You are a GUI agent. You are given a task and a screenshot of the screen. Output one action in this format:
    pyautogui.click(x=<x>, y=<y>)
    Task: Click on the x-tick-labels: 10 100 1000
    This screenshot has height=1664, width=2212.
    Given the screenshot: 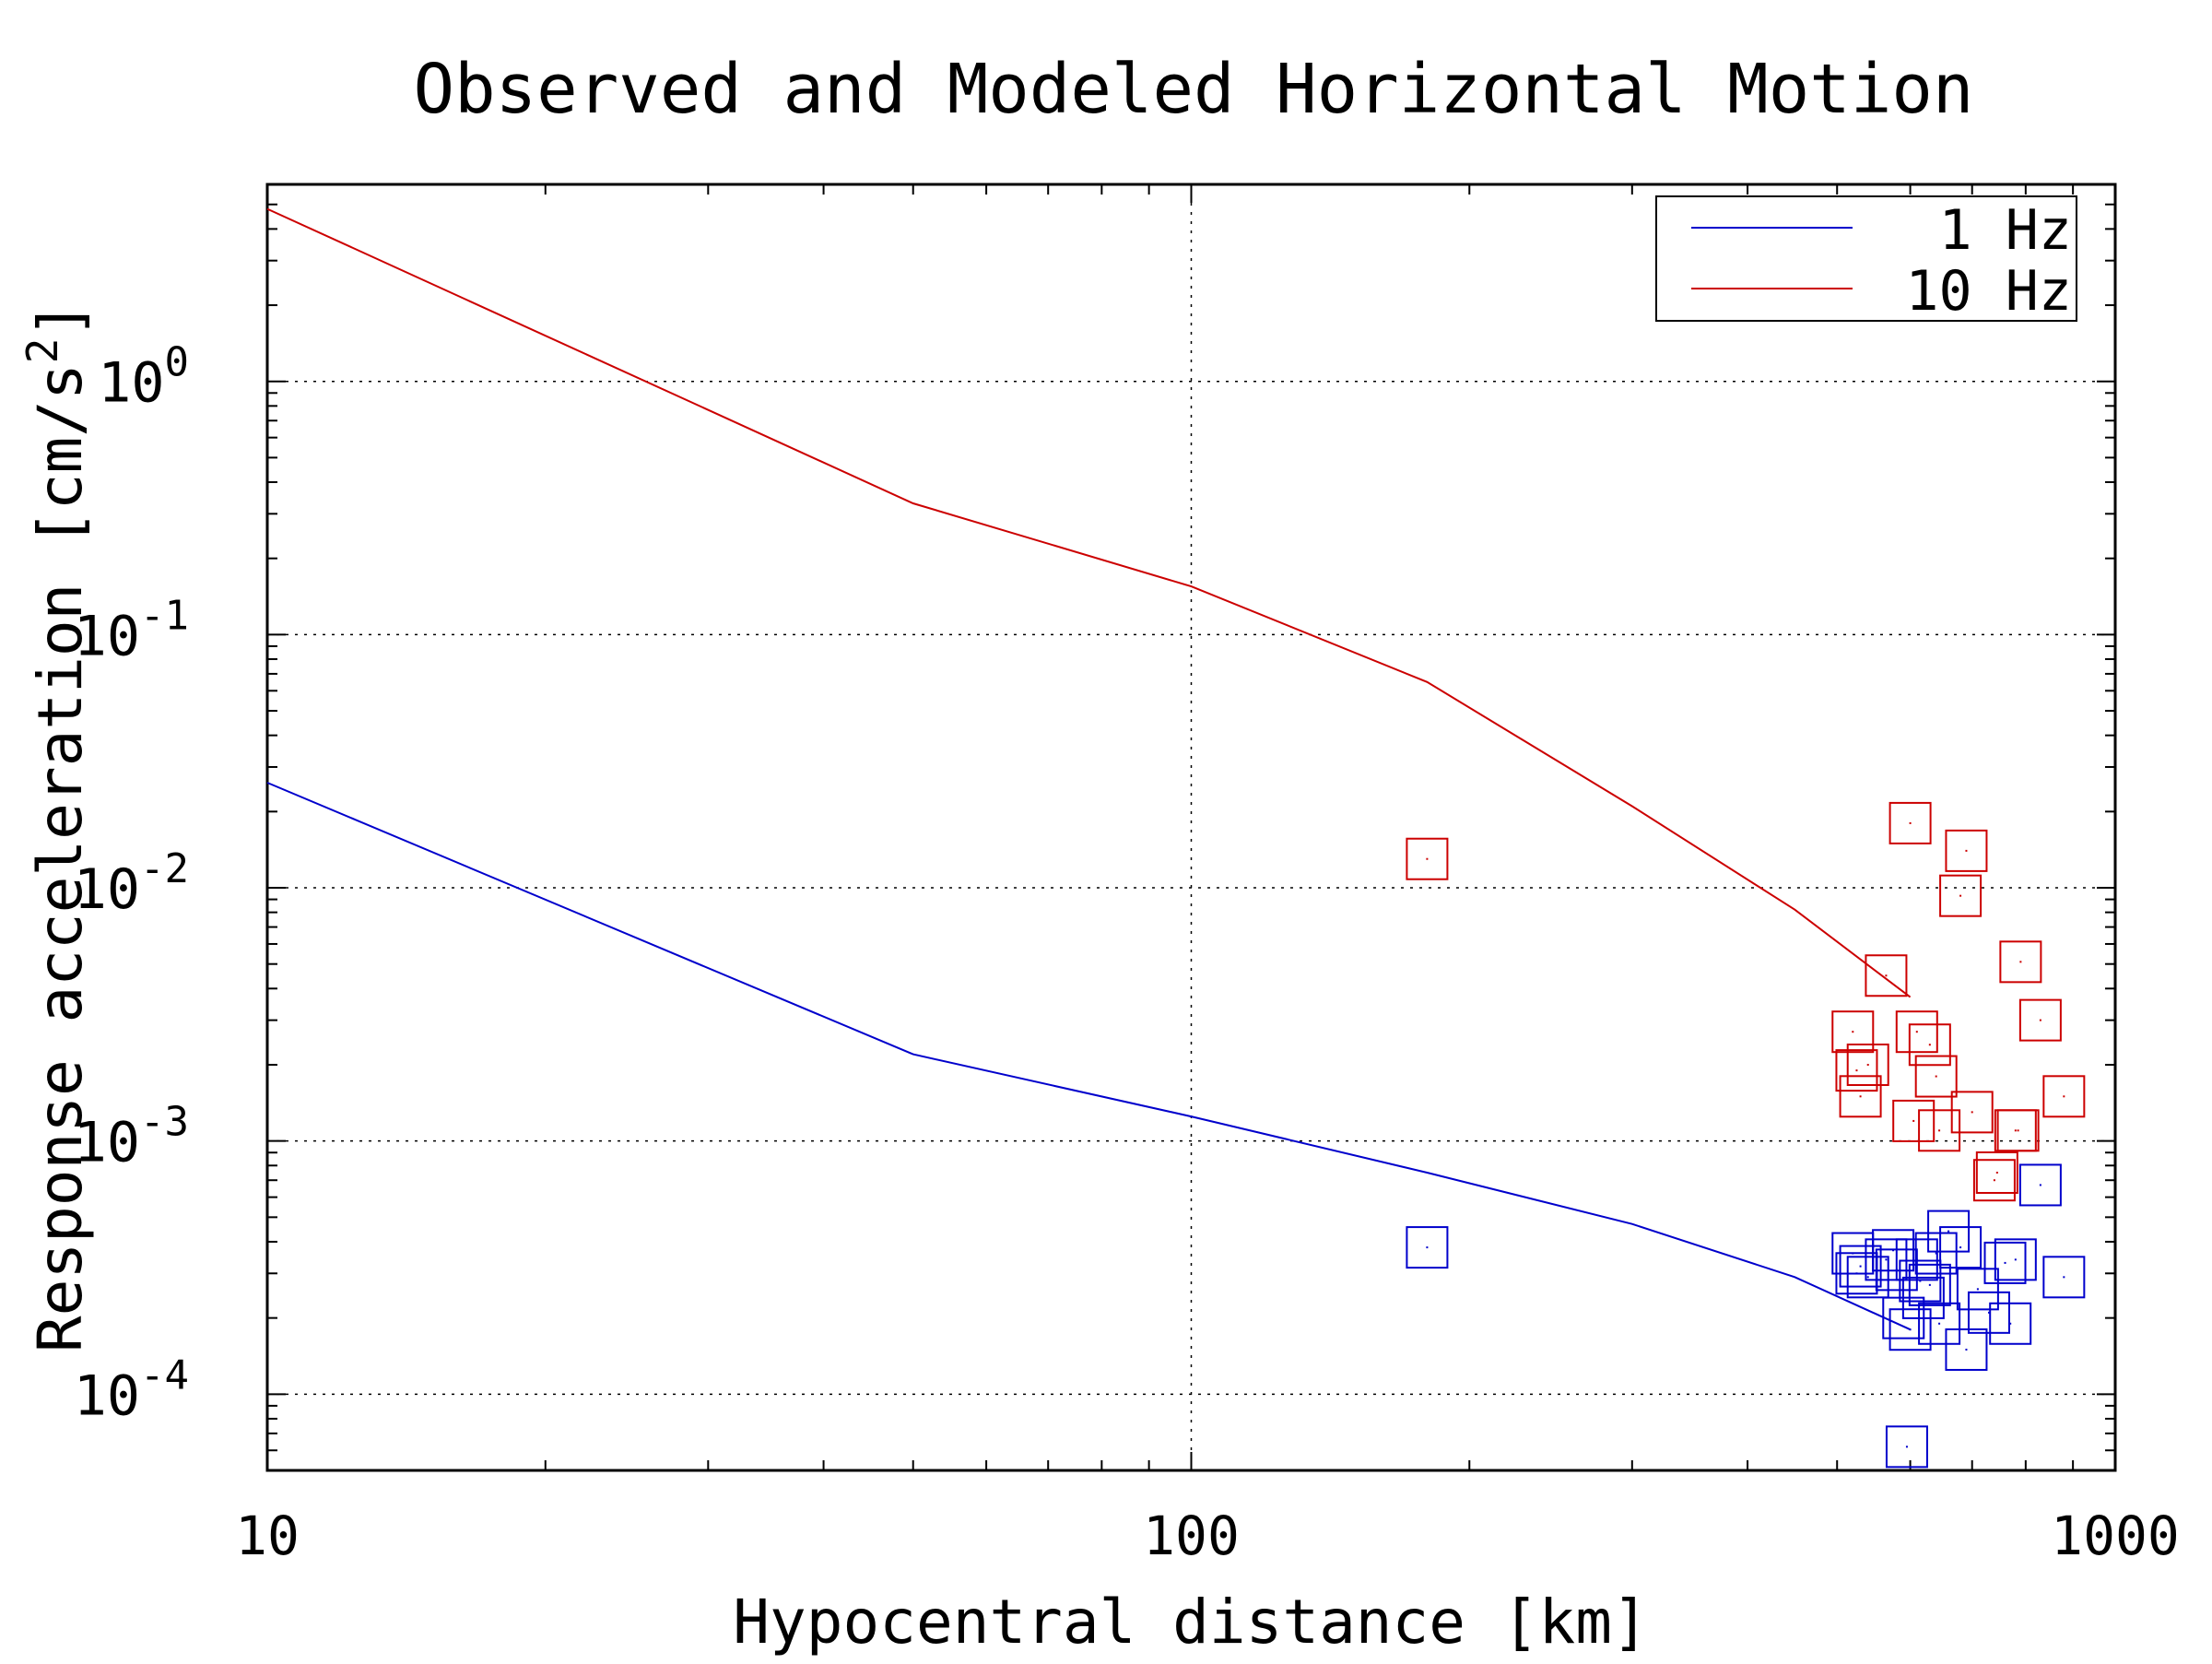 What is the action you would take?
    pyautogui.click(x=1207, y=1536)
    